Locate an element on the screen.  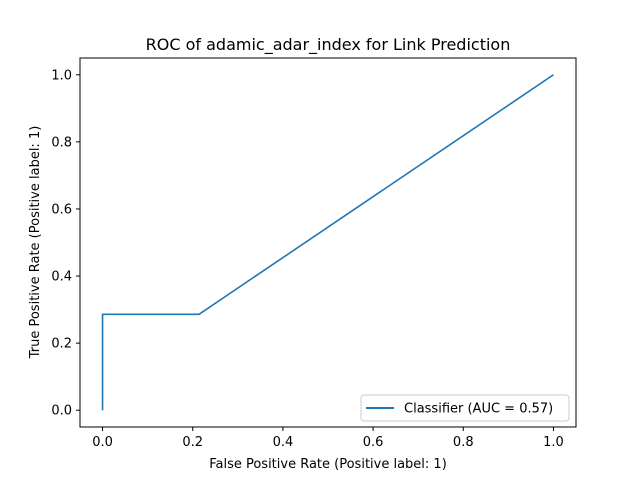
x-tick-label: 1.0 is located at coordinates (553, 442).